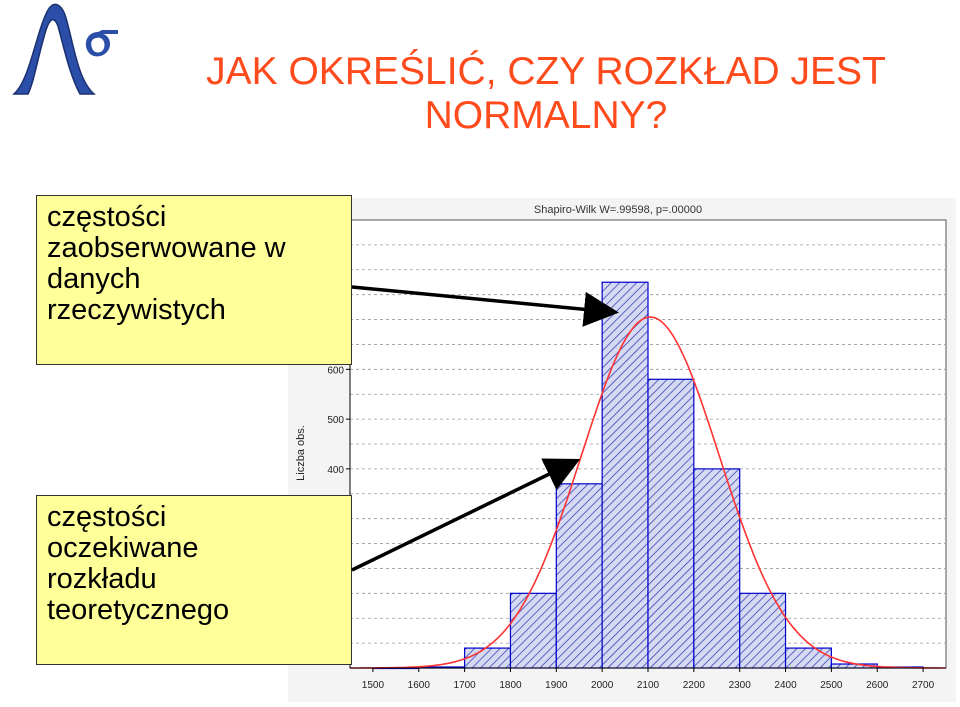 The height and width of the screenshot is (707, 960). I want to click on x-tick-label: 2300, so click(740, 685).